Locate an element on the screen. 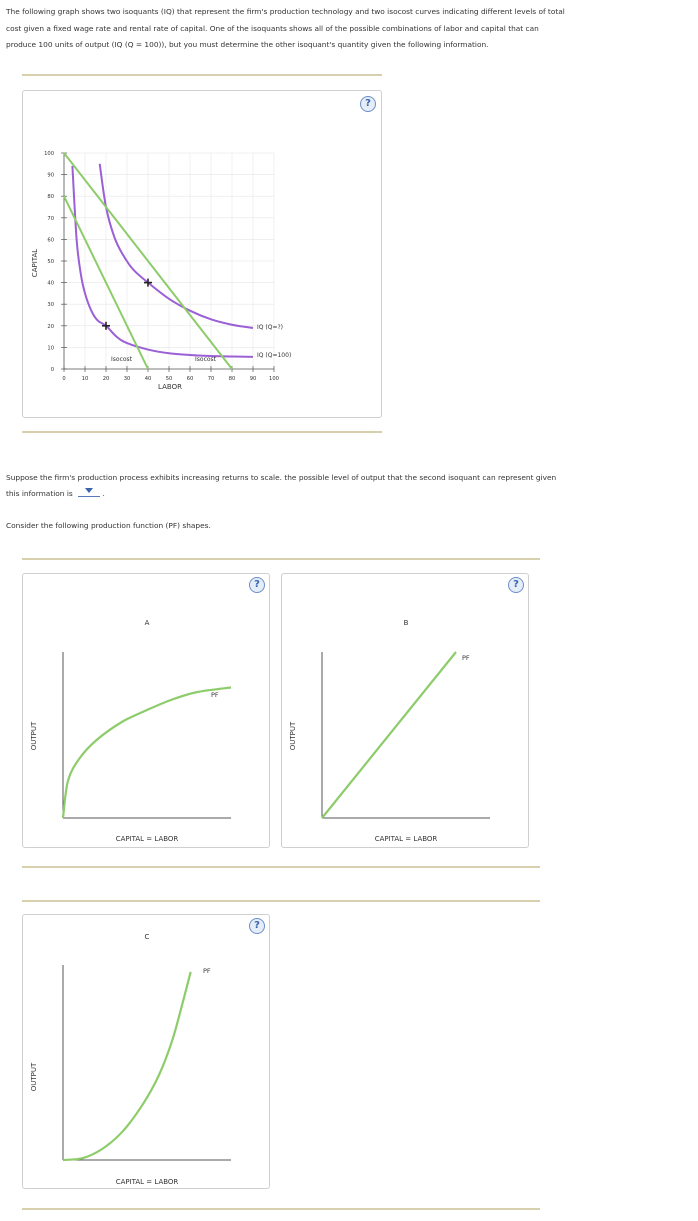 This screenshot has height=1221, width=698. output-level-dropdown is located at coordinates (89, 492).